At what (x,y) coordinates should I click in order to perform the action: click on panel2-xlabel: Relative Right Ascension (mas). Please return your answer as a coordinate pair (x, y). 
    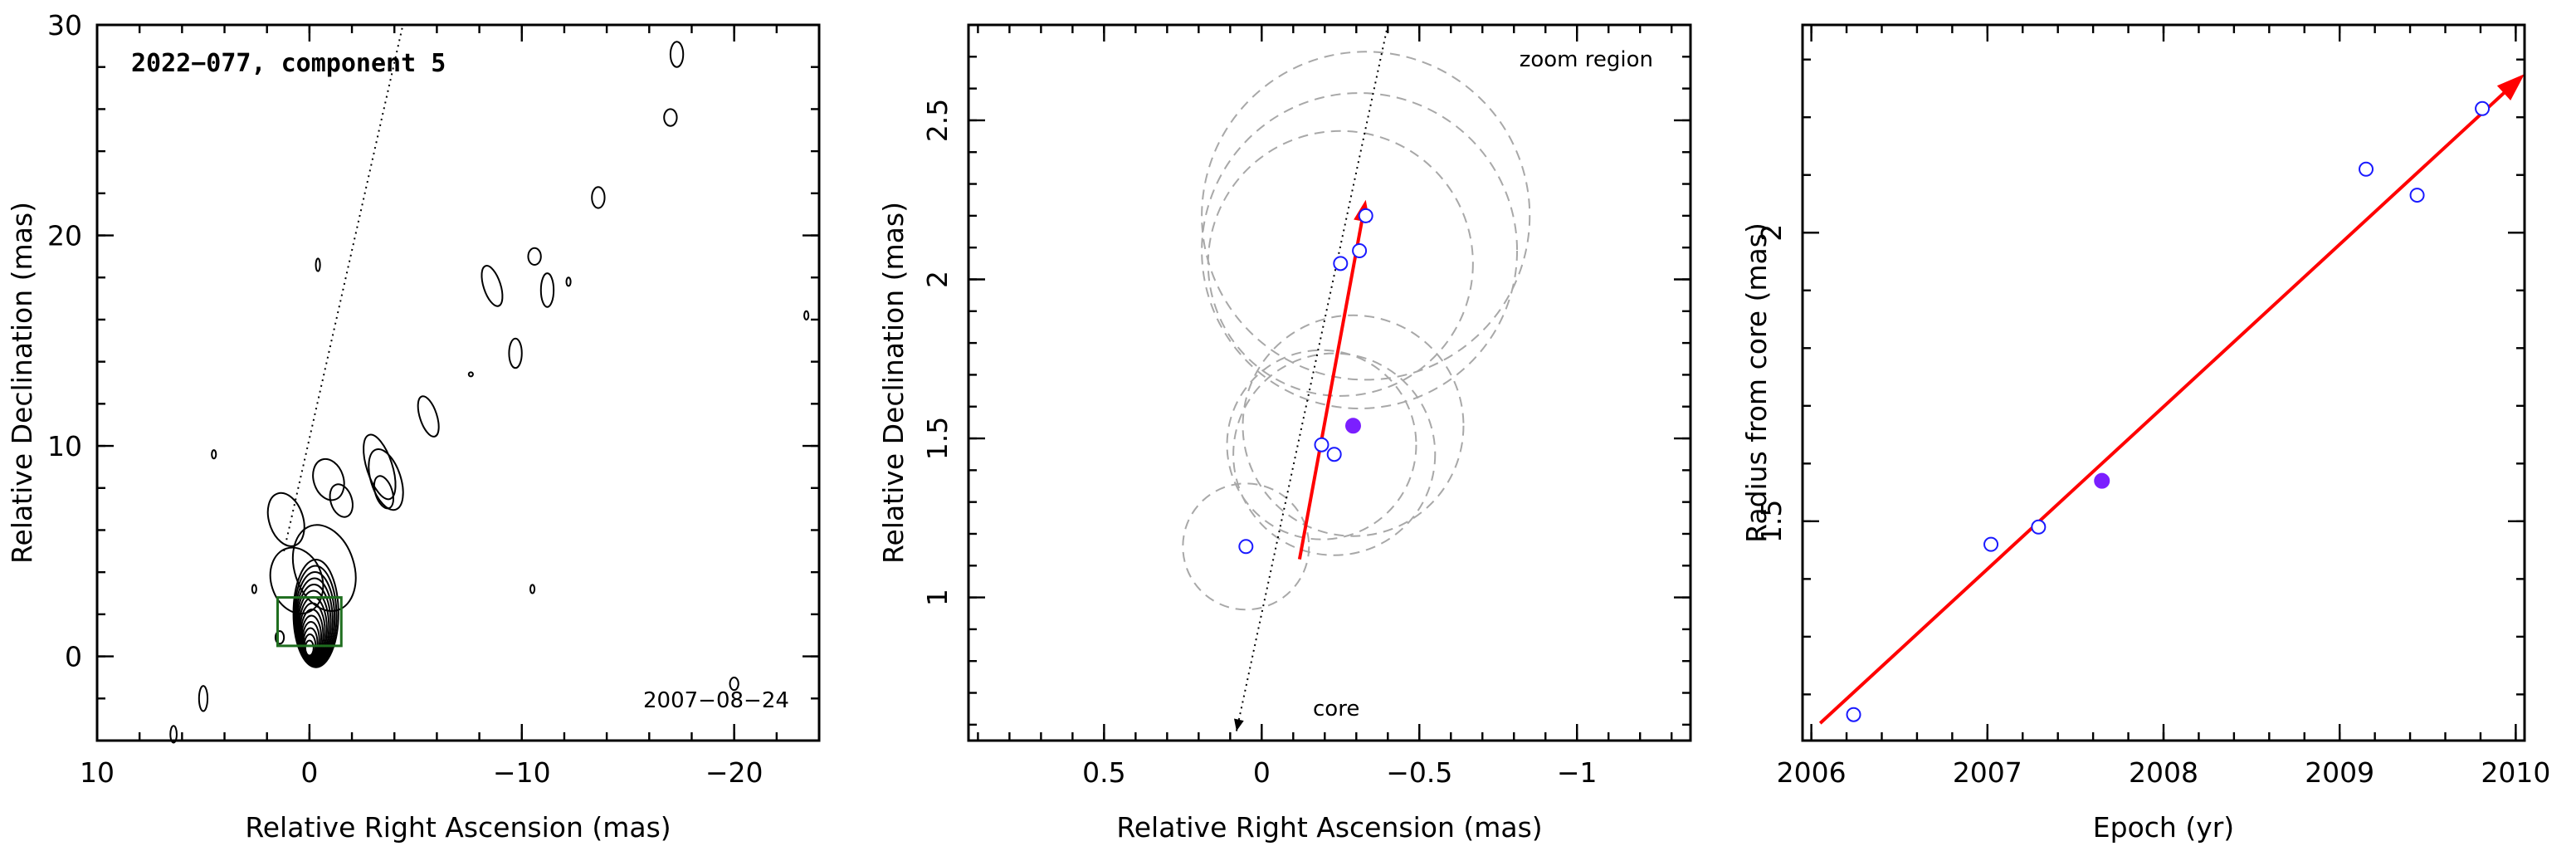
    Looking at the image, I should click on (1329, 827).